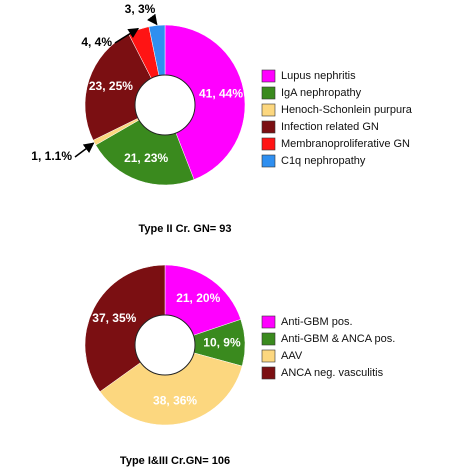 This screenshot has width=474, height=474. Describe the element at coordinates (221, 94) in the screenshot. I see `value-label: 41, 44%` at that location.